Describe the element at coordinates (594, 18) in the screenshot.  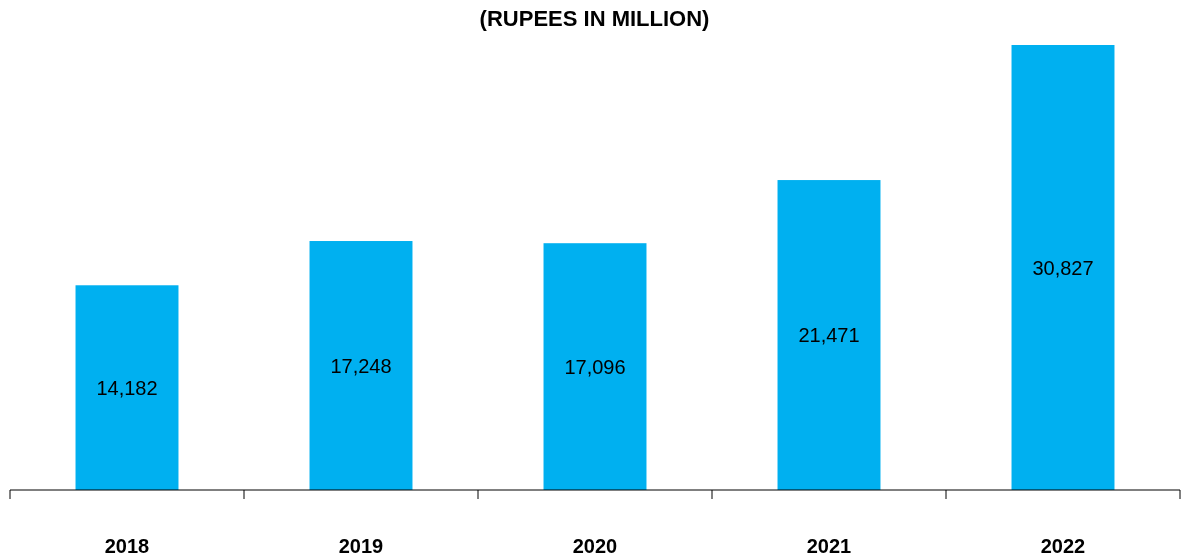
I see `chart-title: (RUPEES IN MILLION)` at that location.